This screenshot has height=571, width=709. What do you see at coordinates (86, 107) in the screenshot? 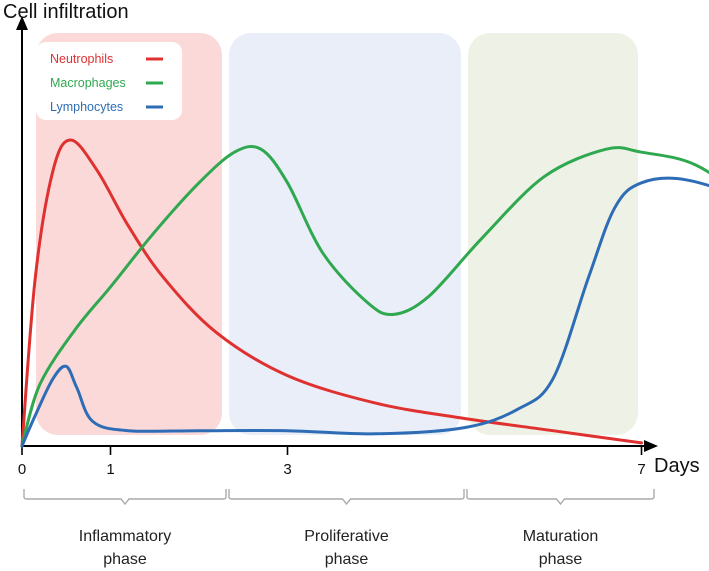
I see `legend-label-lymphocytes: Lymphocytes` at bounding box center [86, 107].